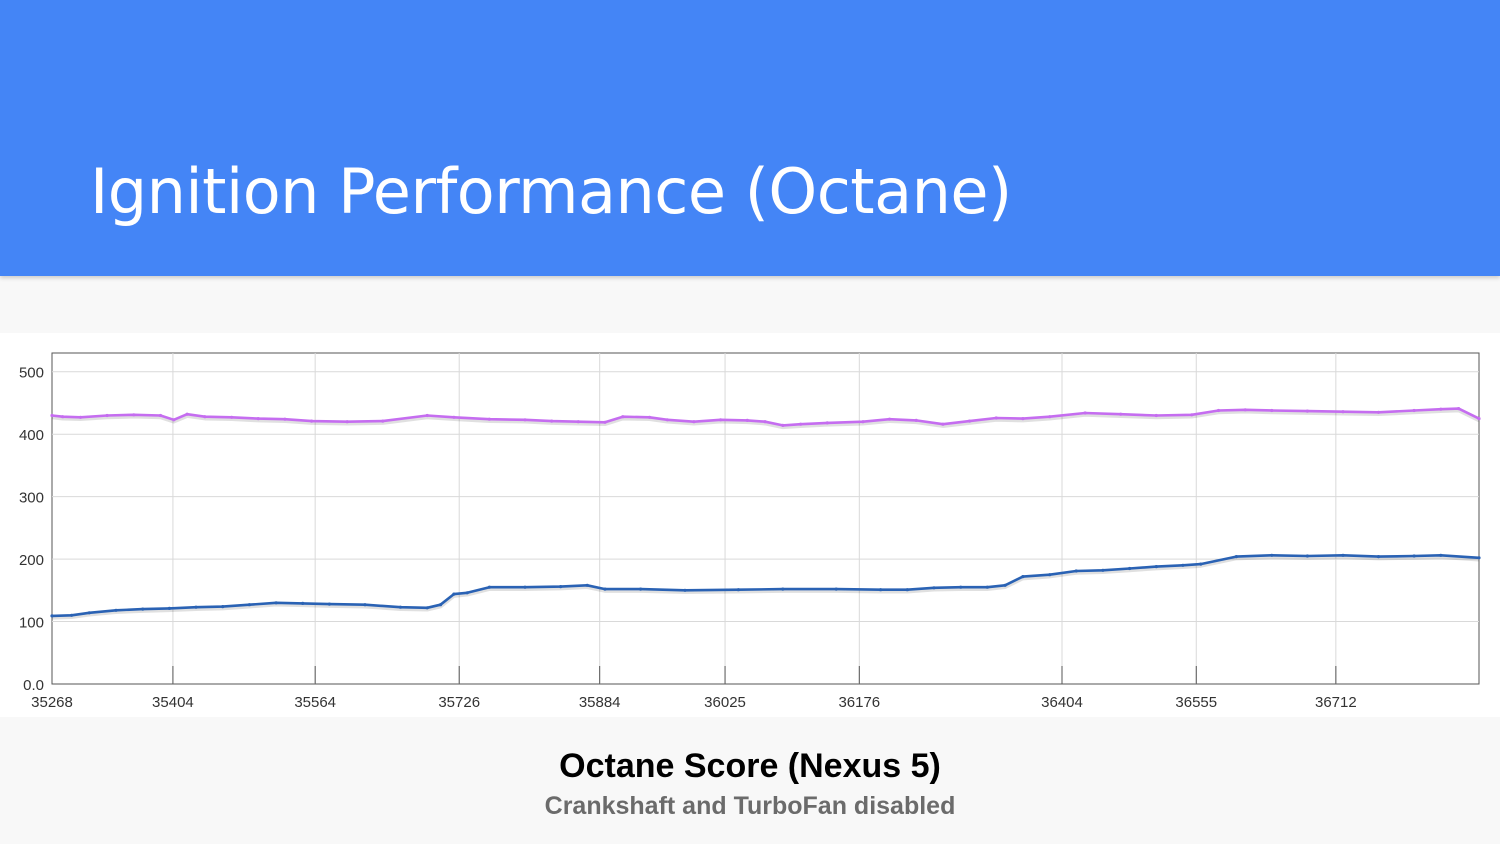  Describe the element at coordinates (52, 702) in the screenshot. I see `x-tick-label: 35268` at that location.